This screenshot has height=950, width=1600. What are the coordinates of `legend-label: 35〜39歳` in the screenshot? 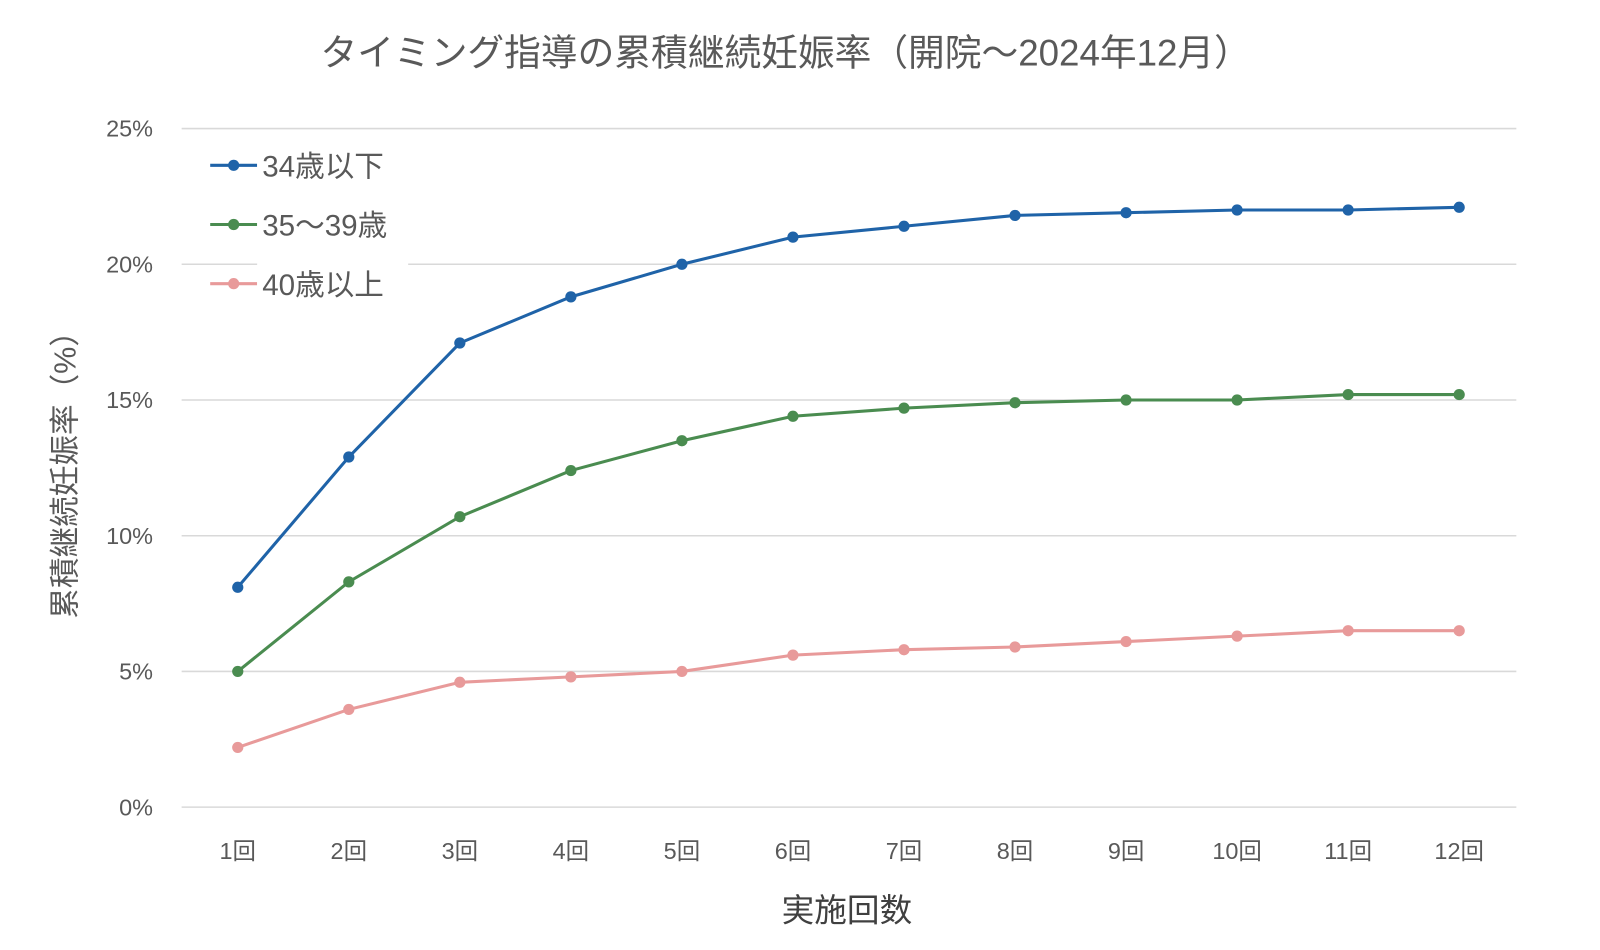 It's located at (324, 226).